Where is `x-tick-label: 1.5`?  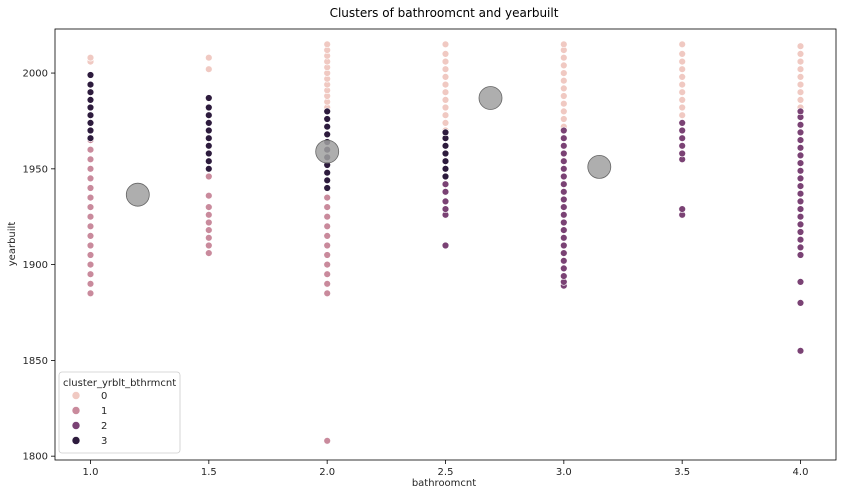 x-tick-label: 1.5 is located at coordinates (209, 472).